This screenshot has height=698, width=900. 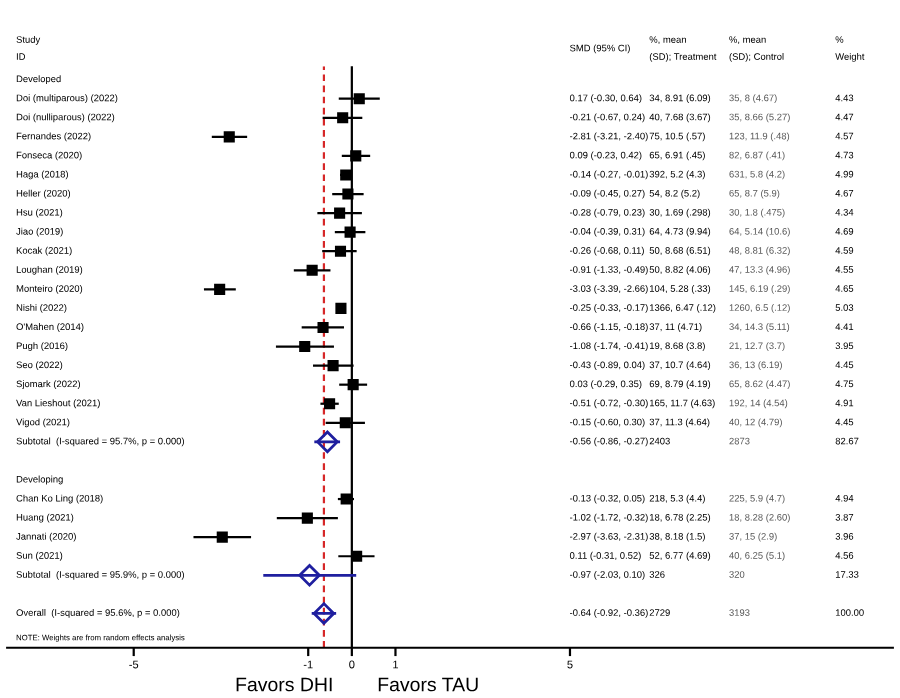 I want to click on text: Favors TAU, so click(x=428, y=684).